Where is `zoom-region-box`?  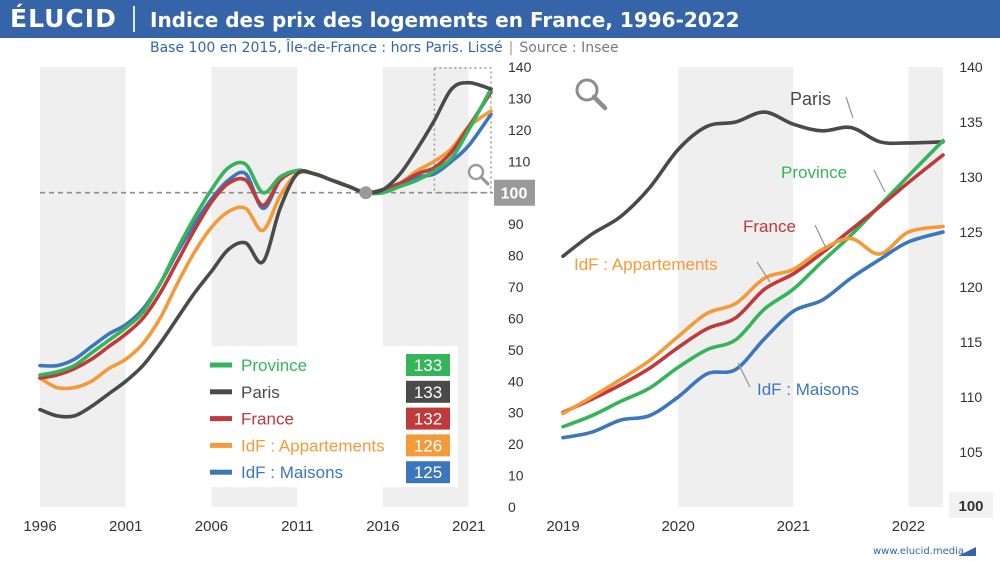
zoom-region-box is located at coordinates (462, 130).